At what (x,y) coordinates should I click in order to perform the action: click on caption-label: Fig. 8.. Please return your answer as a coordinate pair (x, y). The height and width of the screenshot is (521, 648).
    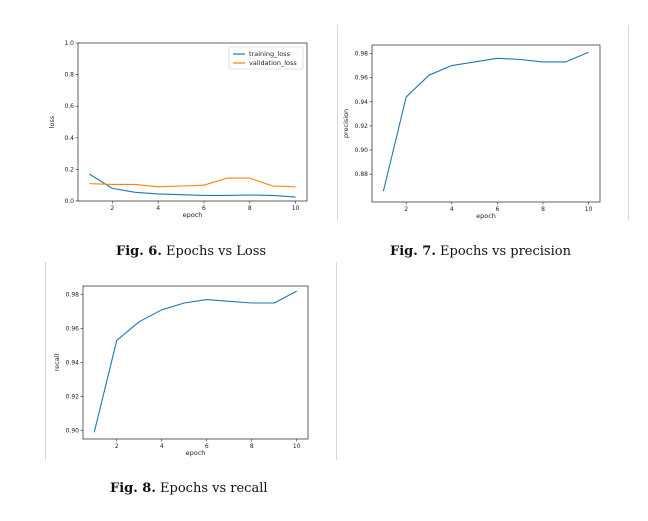
    Looking at the image, I should click on (133, 488).